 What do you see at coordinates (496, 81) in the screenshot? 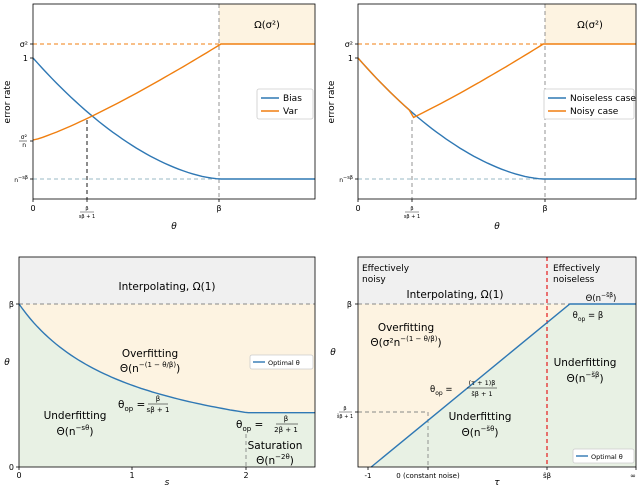
I see `noisy-line` at bounding box center [496, 81].